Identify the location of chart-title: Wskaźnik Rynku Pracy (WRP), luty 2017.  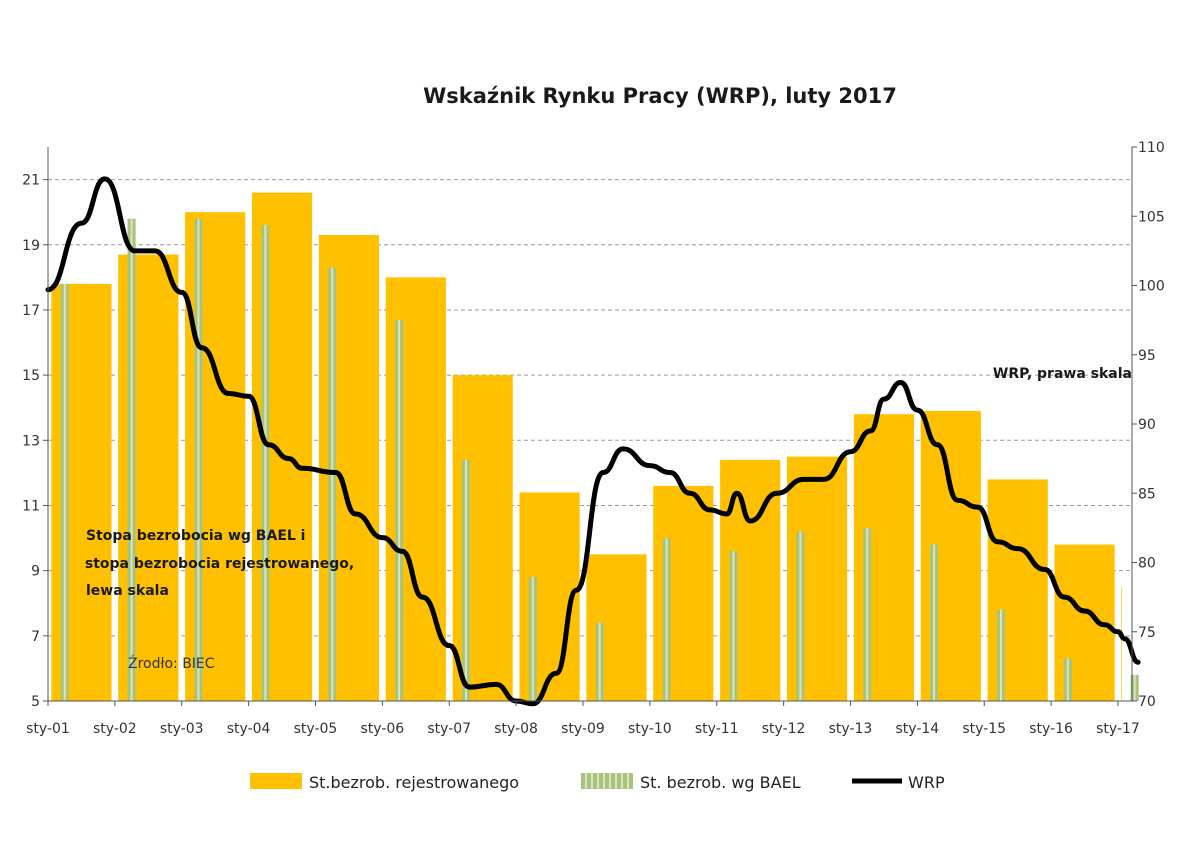
(660, 96).